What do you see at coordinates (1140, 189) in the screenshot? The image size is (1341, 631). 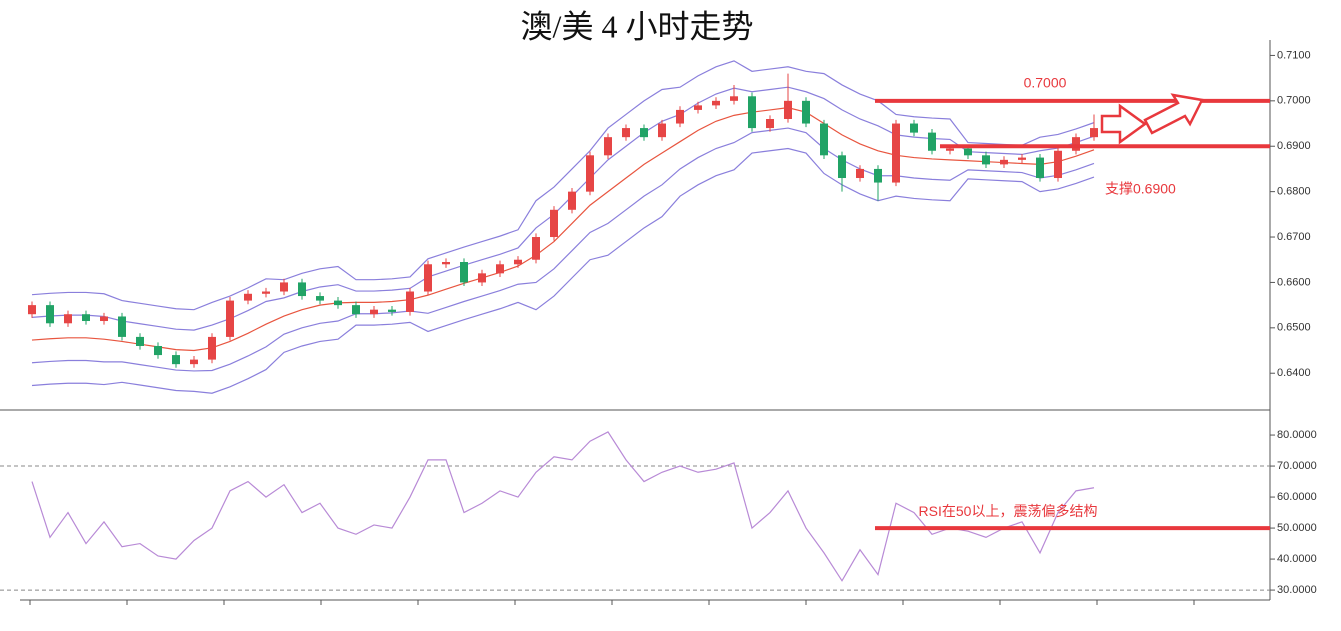 I see `annotation: 支撑0.6900` at bounding box center [1140, 189].